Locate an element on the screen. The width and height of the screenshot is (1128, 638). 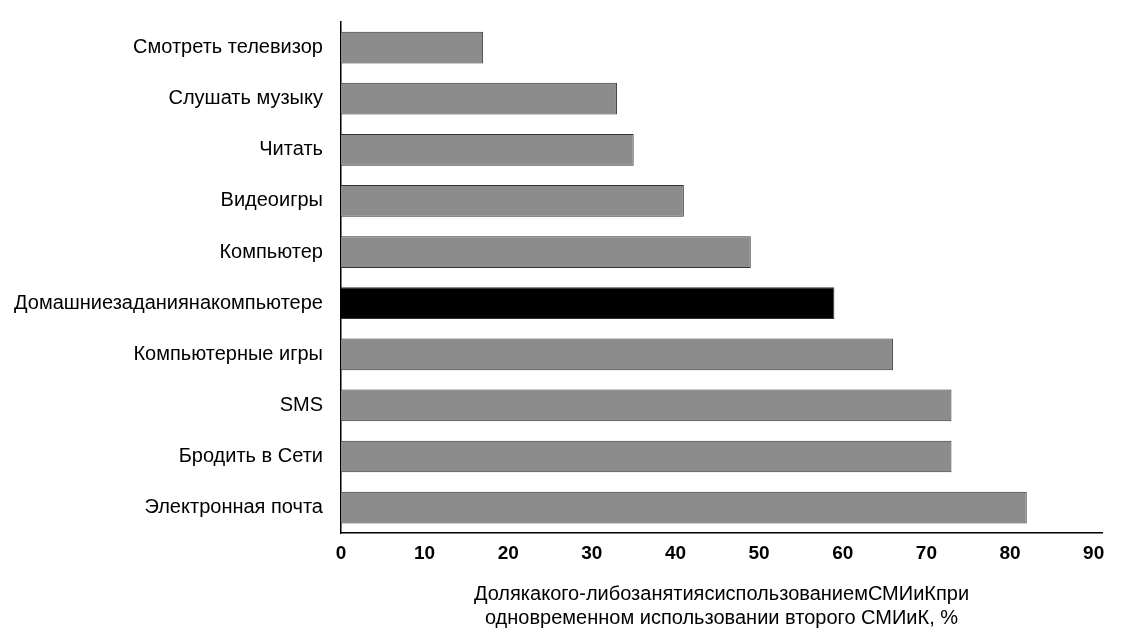
x-tick-label: 40 is located at coordinates (675, 552).